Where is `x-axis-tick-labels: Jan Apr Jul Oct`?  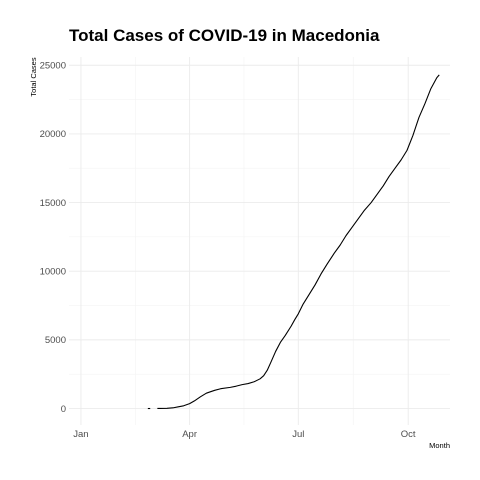
x-axis-tick-labels: Jan Apr Jul Oct is located at coordinates (244, 434).